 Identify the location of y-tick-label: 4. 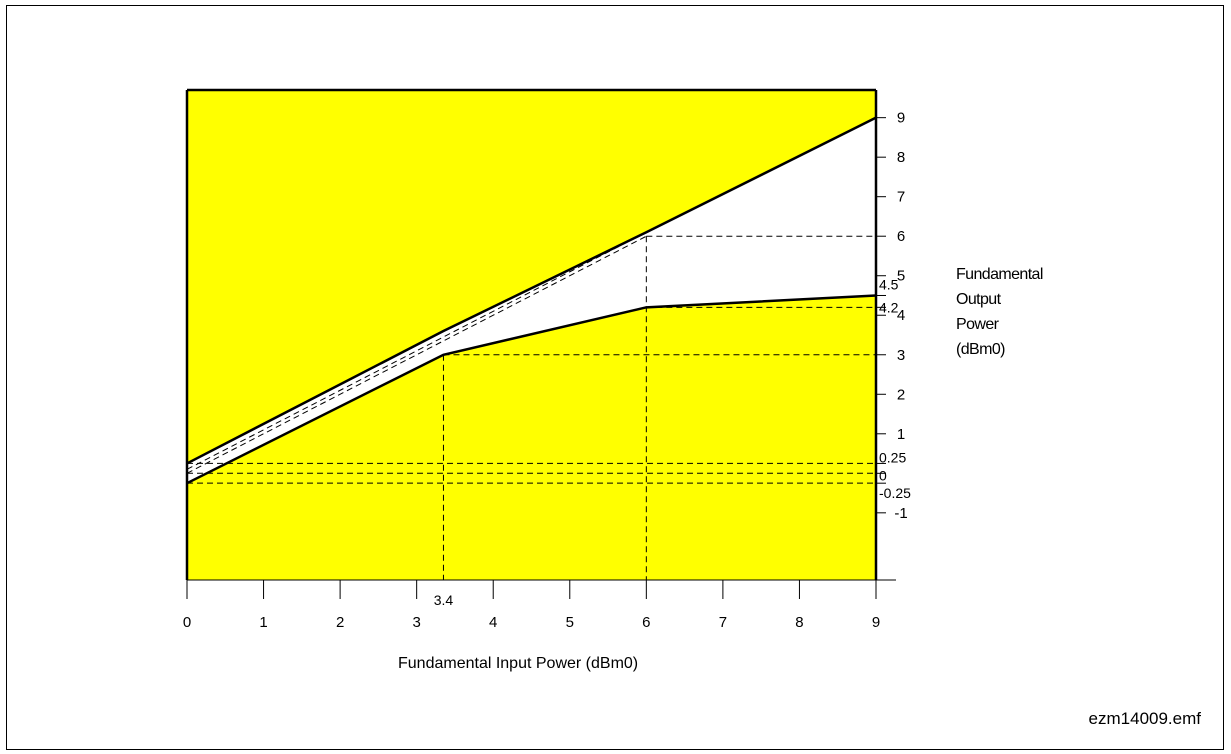
(901, 315).